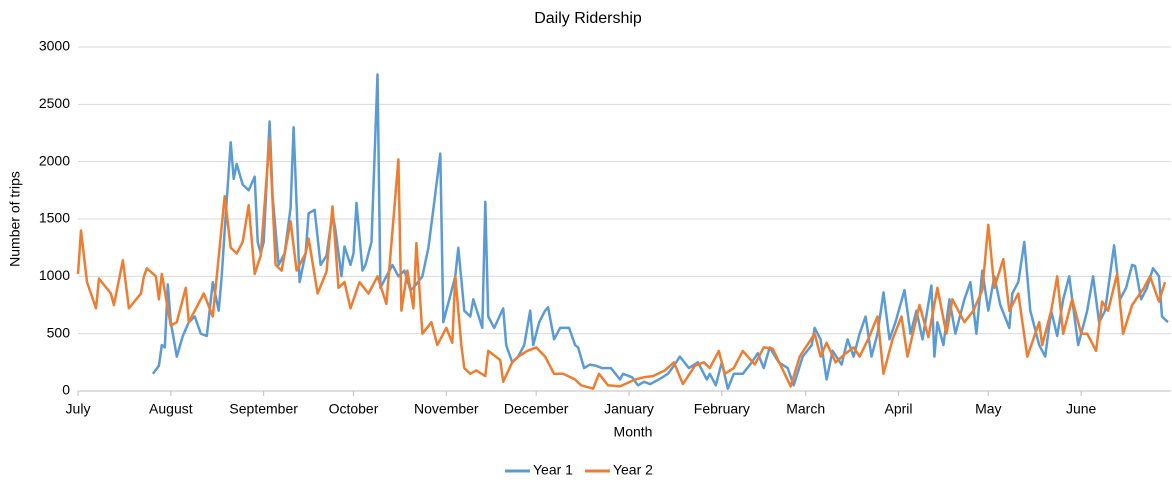 This screenshot has width=1172, height=480. Describe the element at coordinates (171, 409) in the screenshot. I see `x-tick-label: August` at that location.